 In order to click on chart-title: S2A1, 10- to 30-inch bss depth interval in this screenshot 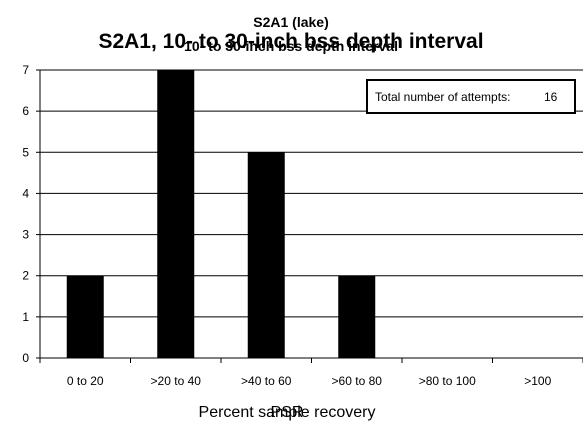, I will do `click(290, 41)`.